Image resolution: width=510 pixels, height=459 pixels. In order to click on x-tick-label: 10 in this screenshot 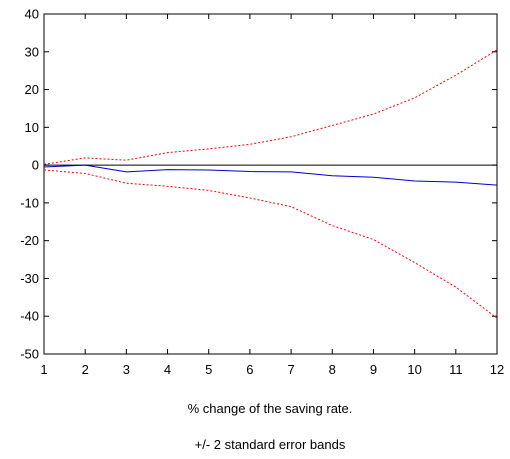, I will do `click(414, 369)`.